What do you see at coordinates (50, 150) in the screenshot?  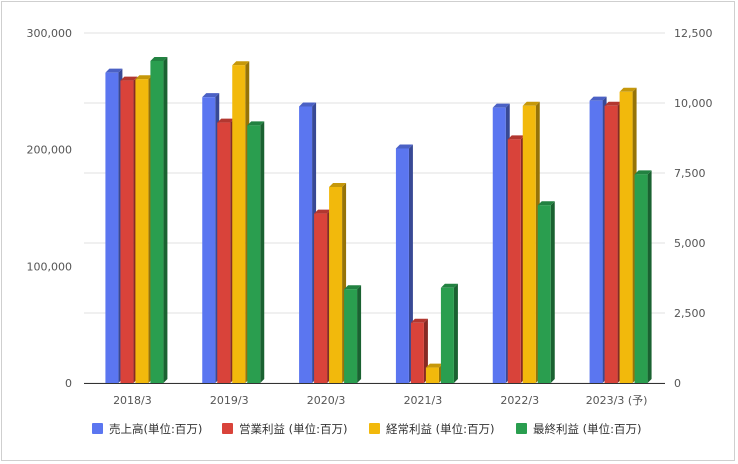 I see `left-axis-tick-label: 200,000` at bounding box center [50, 150].